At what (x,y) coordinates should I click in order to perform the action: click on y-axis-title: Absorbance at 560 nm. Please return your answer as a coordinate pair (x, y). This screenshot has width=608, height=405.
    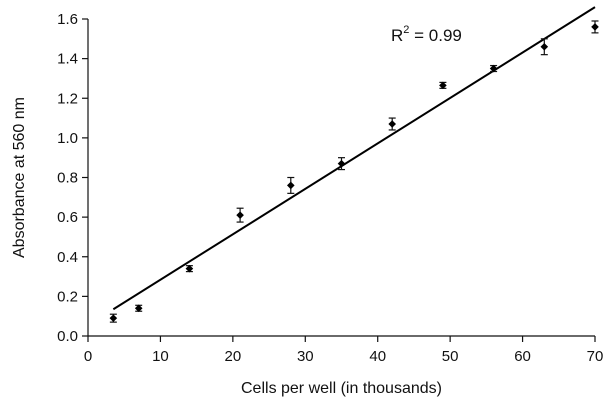
    Looking at the image, I should click on (19, 177).